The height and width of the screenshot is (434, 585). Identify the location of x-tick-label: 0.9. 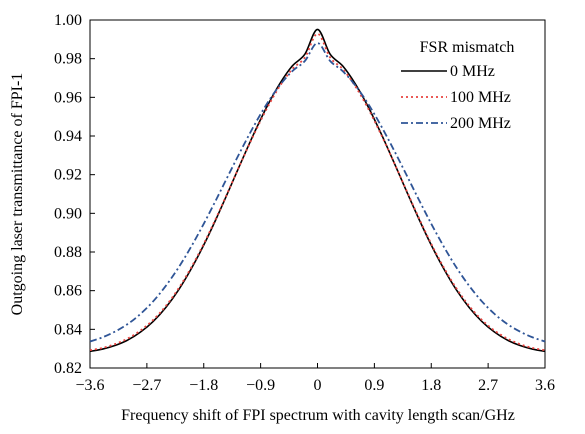
(374, 385).